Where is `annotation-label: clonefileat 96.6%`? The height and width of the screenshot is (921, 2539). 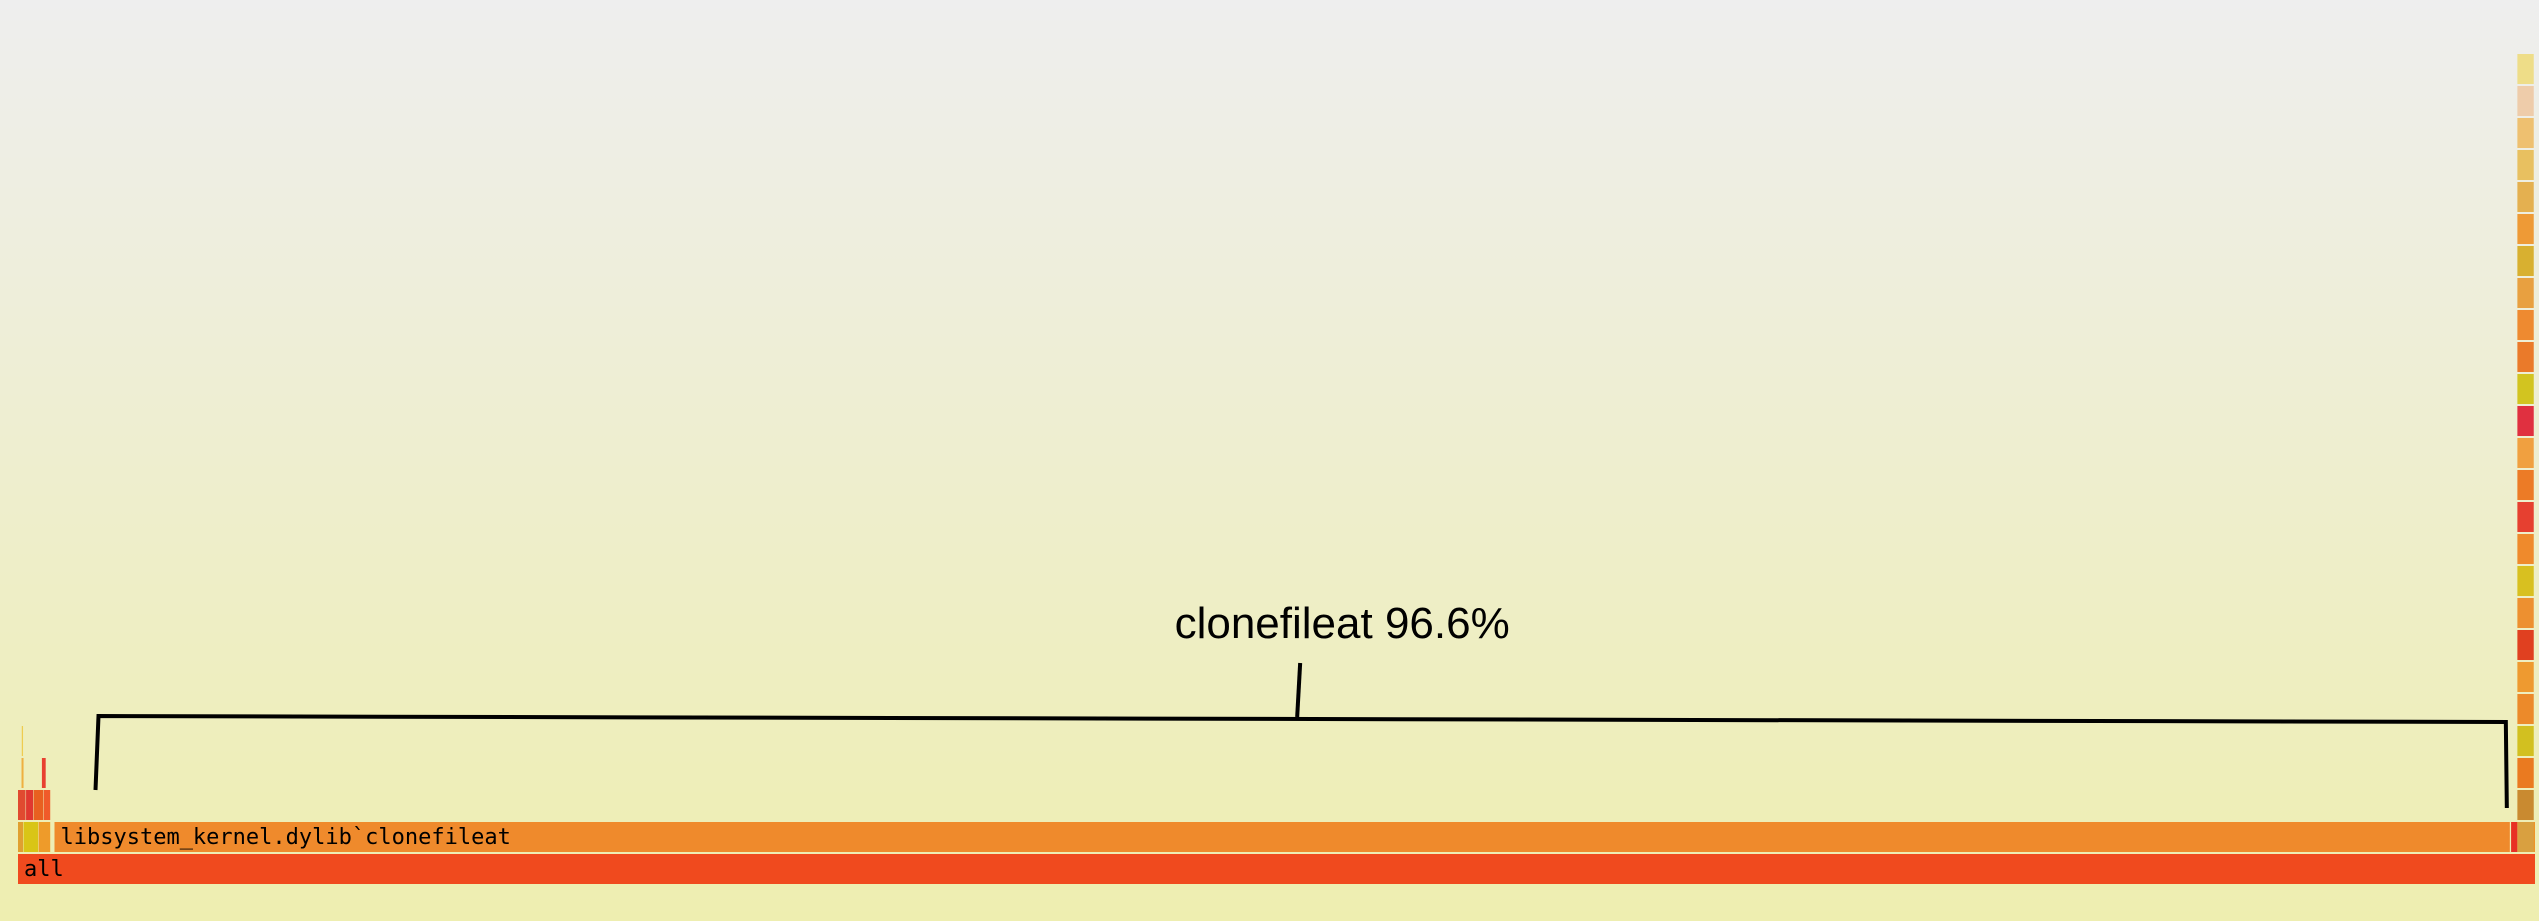
annotation-label: clonefileat 96.6% is located at coordinates (1342, 623).